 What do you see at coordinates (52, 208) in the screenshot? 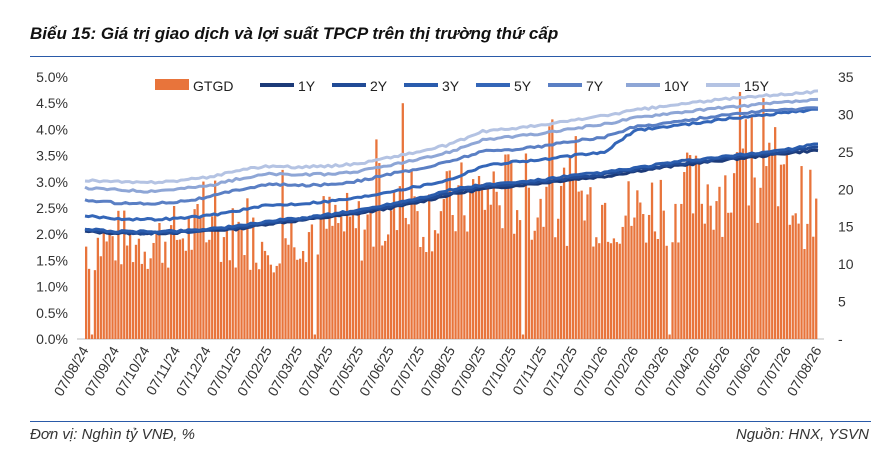
I see `y-left-tick-label: 2.5%` at bounding box center [52, 208].